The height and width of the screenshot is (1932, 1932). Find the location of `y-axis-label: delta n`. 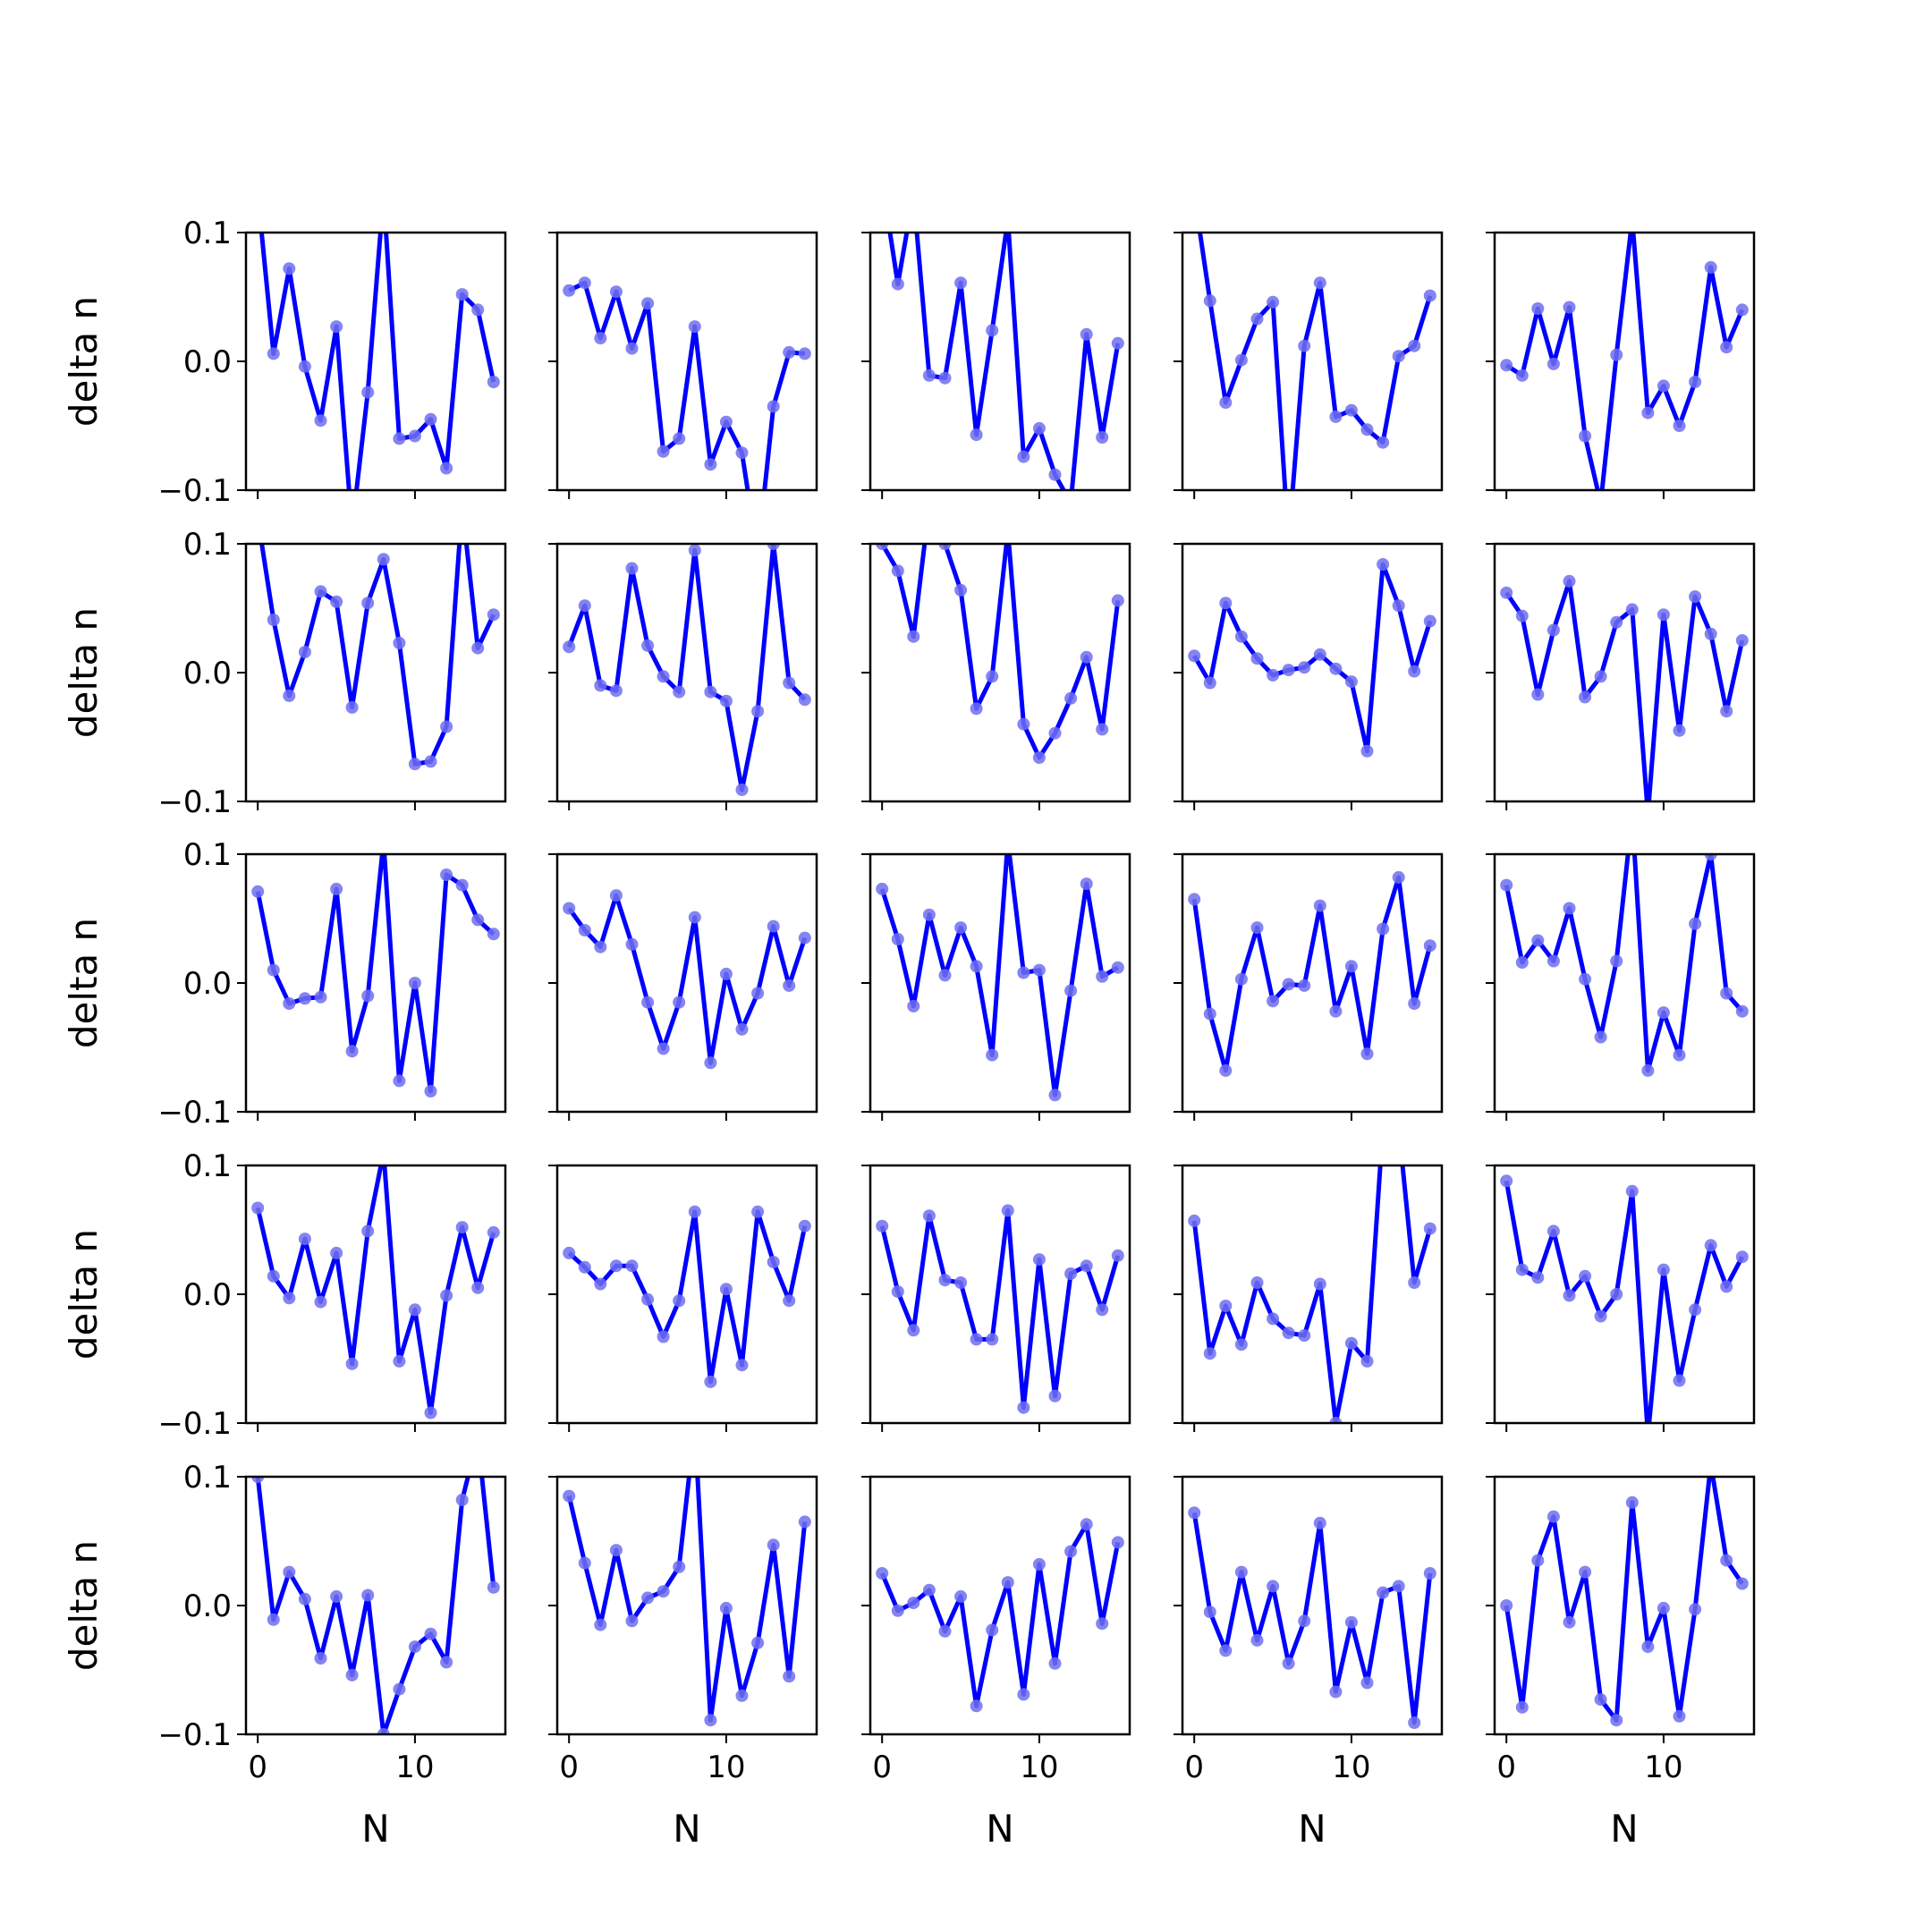

y-axis-label: delta n is located at coordinates (84, 983).